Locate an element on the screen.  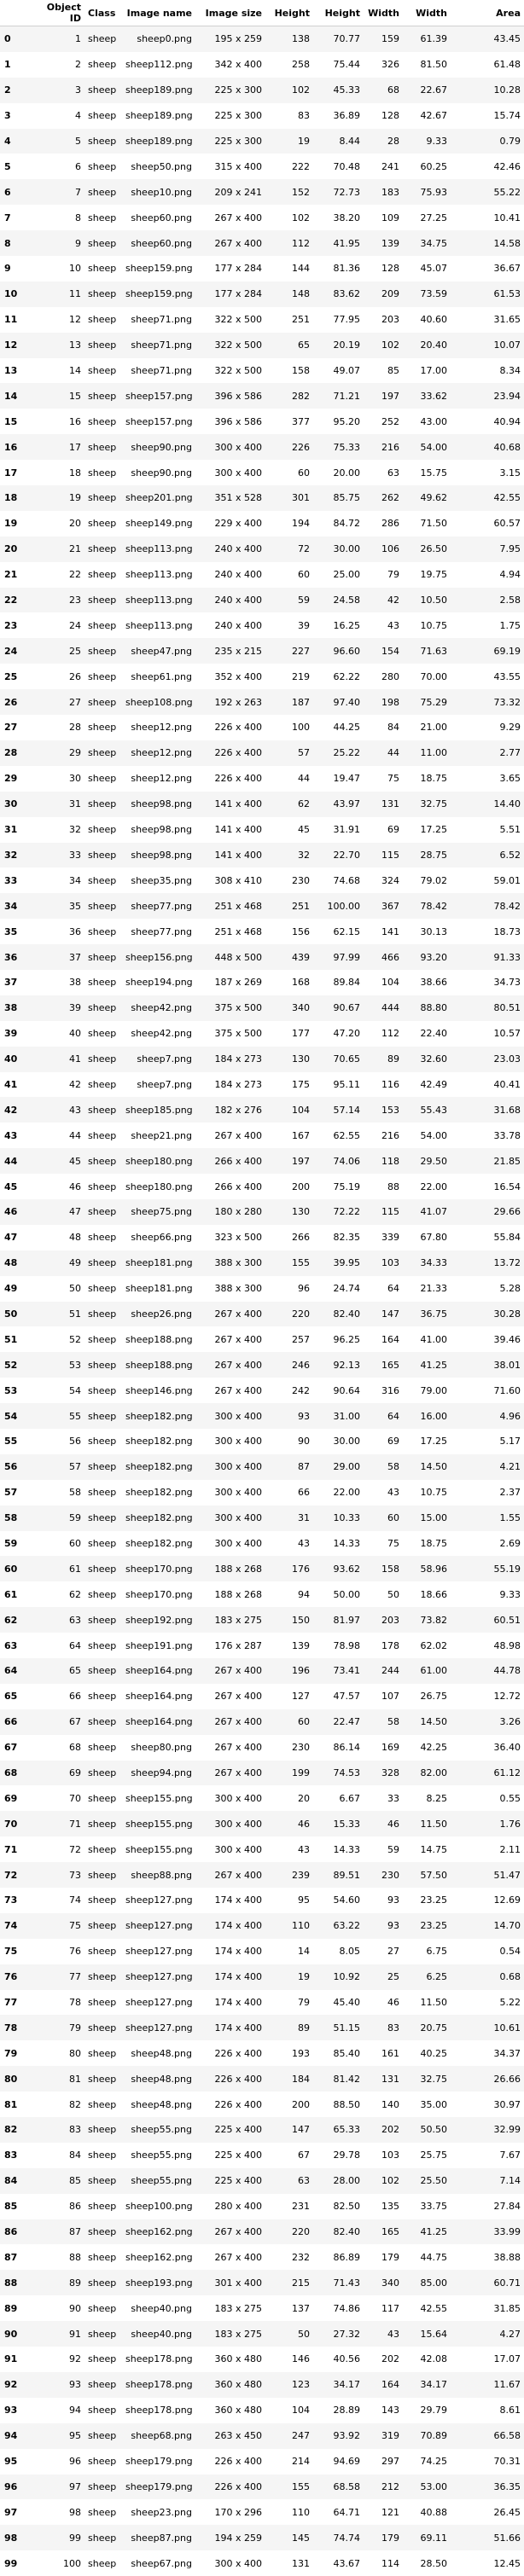
cell-width-pct: 20.40 is located at coordinates (427, 345).